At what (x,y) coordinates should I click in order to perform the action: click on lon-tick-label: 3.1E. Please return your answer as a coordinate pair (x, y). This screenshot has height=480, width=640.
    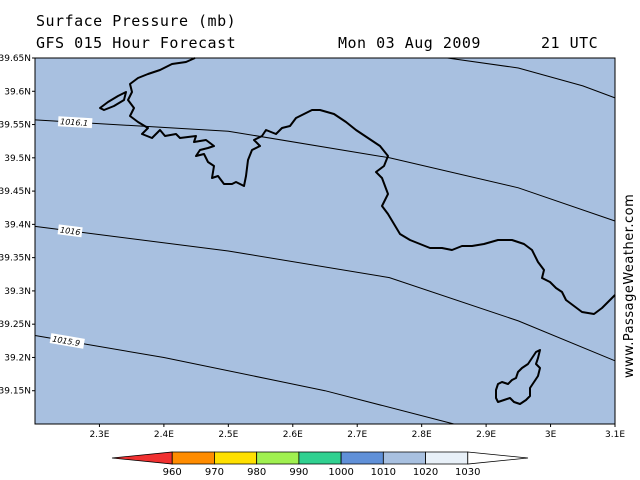
    Looking at the image, I should click on (615, 435).